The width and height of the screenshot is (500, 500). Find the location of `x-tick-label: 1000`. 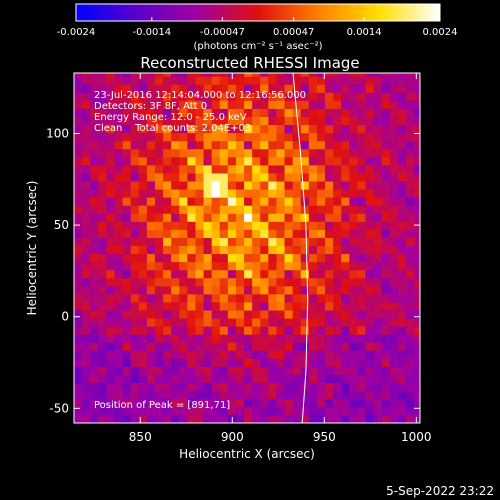

x-tick-label: 1000 is located at coordinates (416, 437).